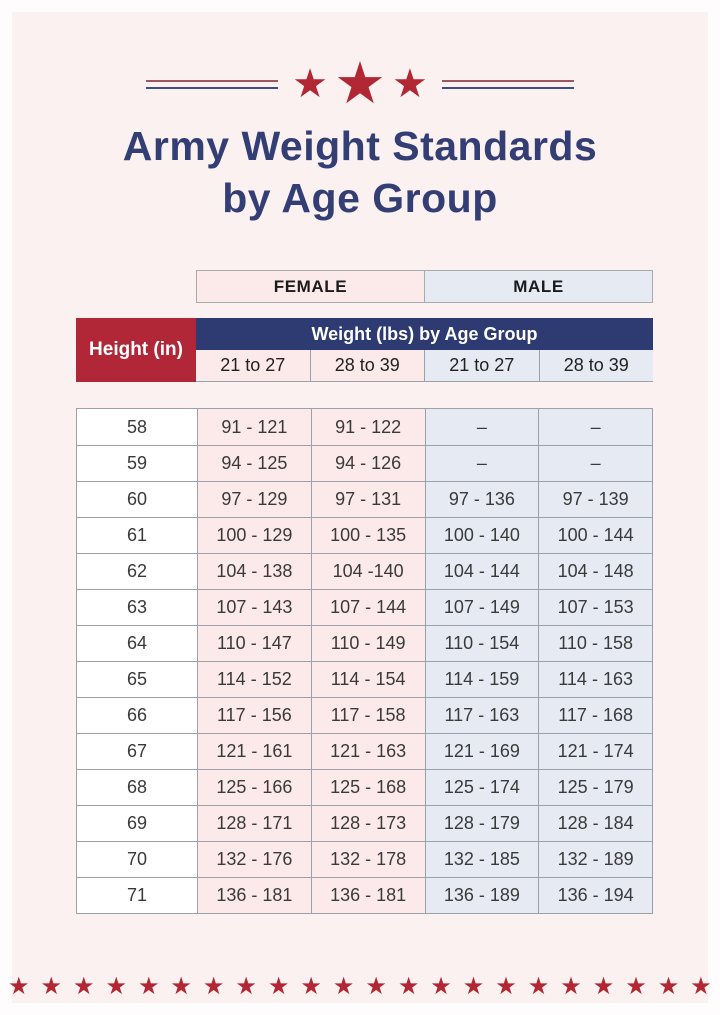 The width and height of the screenshot is (720, 1015). What do you see at coordinates (481, 679) in the screenshot?
I see `weight-range-cell: 114 - 159` at bounding box center [481, 679].